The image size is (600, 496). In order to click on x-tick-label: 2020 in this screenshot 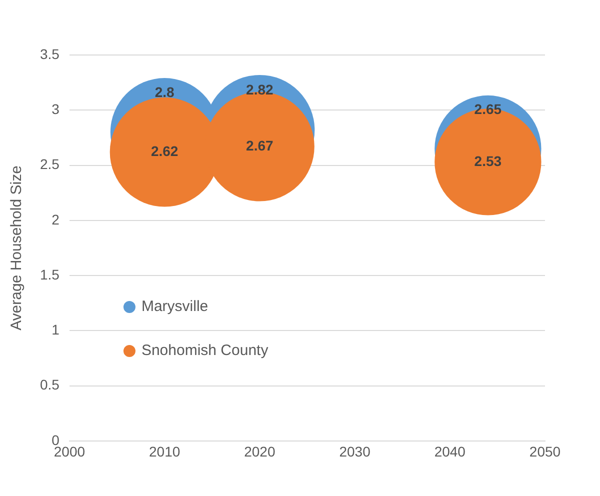, I will do `click(260, 451)`.